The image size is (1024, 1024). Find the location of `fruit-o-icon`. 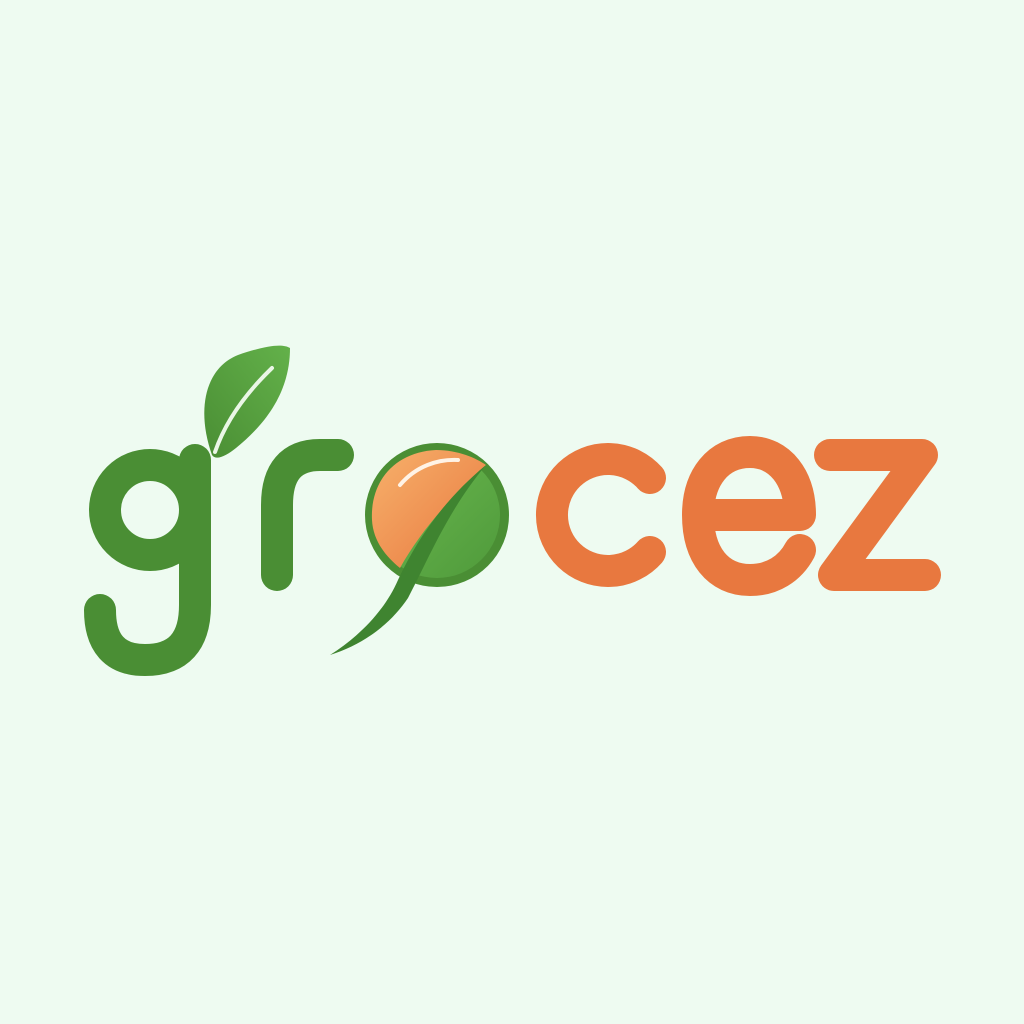

fruit-o-icon is located at coordinates (419, 549).